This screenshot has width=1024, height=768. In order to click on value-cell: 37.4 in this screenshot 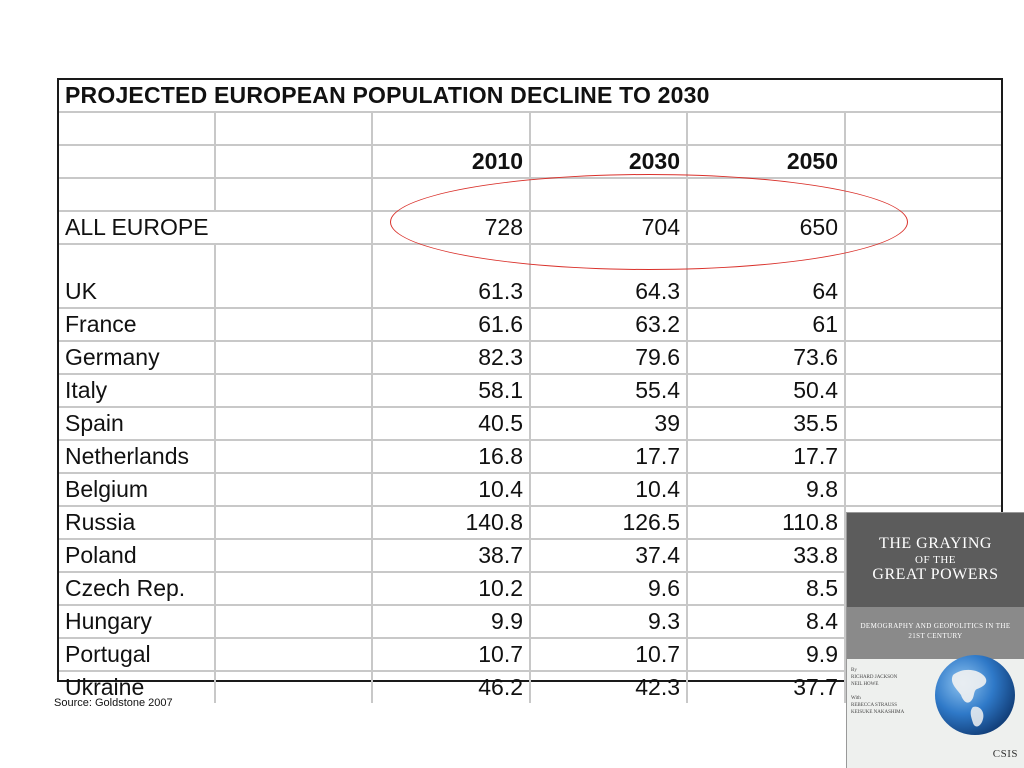, I will do `click(608, 555)`.